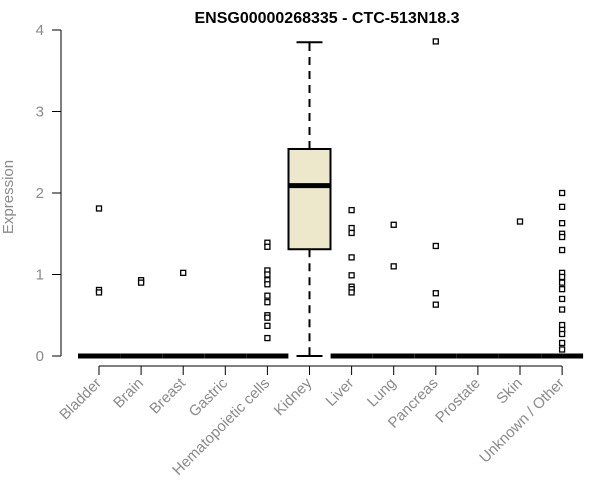 The height and width of the screenshot is (500, 600). Describe the element at coordinates (128, 393) in the screenshot. I see `x-tick-label: Brain` at that location.